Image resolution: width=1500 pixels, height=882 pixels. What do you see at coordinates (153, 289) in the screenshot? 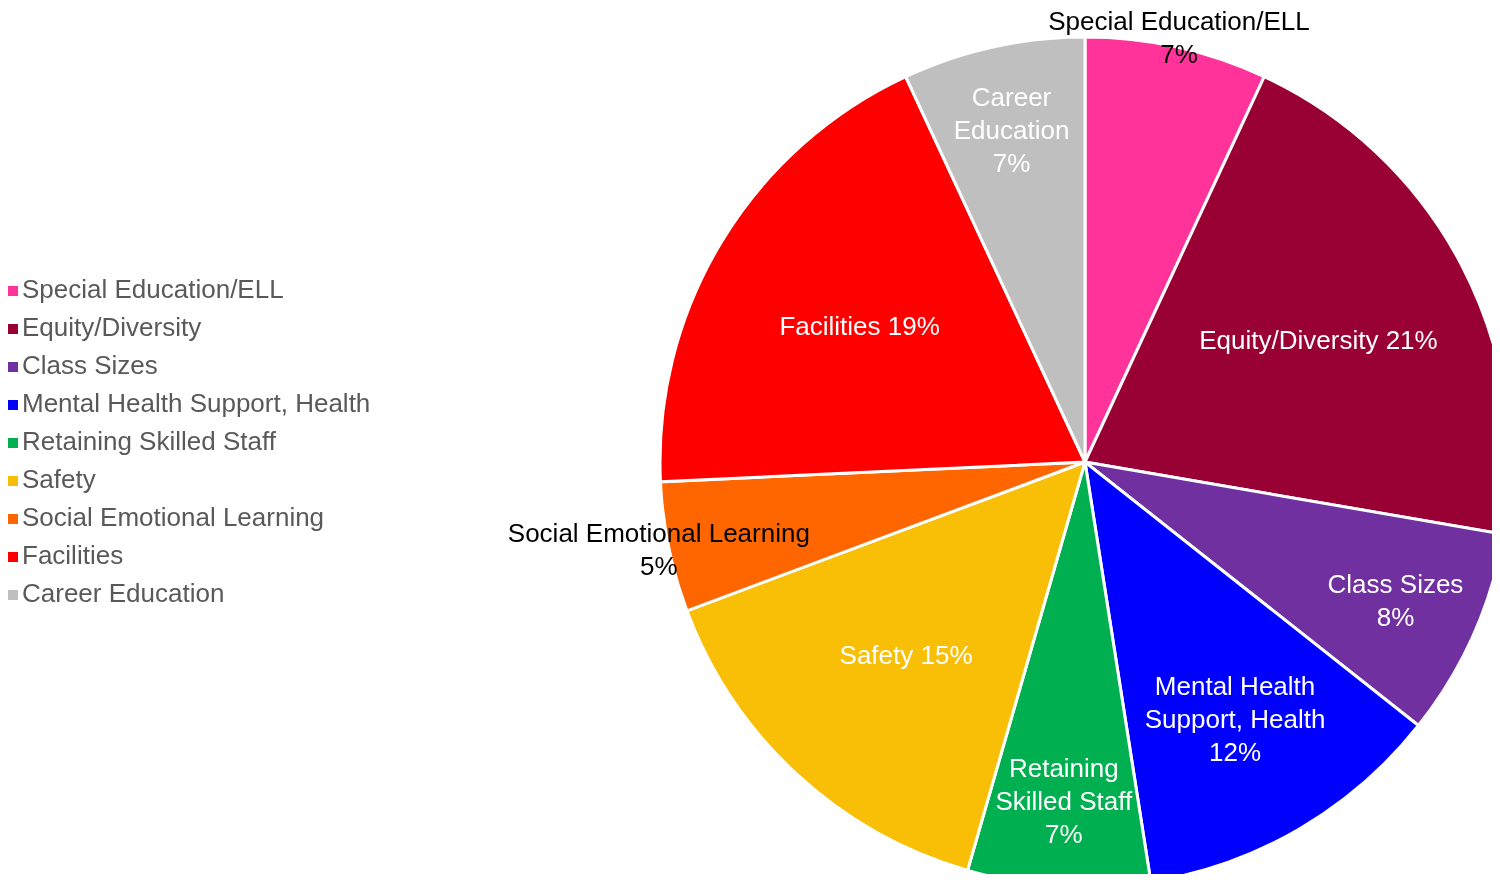
I see `legend-label: Special Education/ELL` at bounding box center [153, 289].